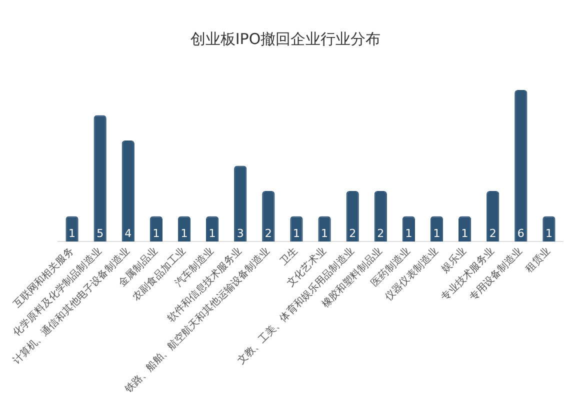  I want to click on chart-title: 创业板IPO撤回企业行业分布, so click(285, 39).